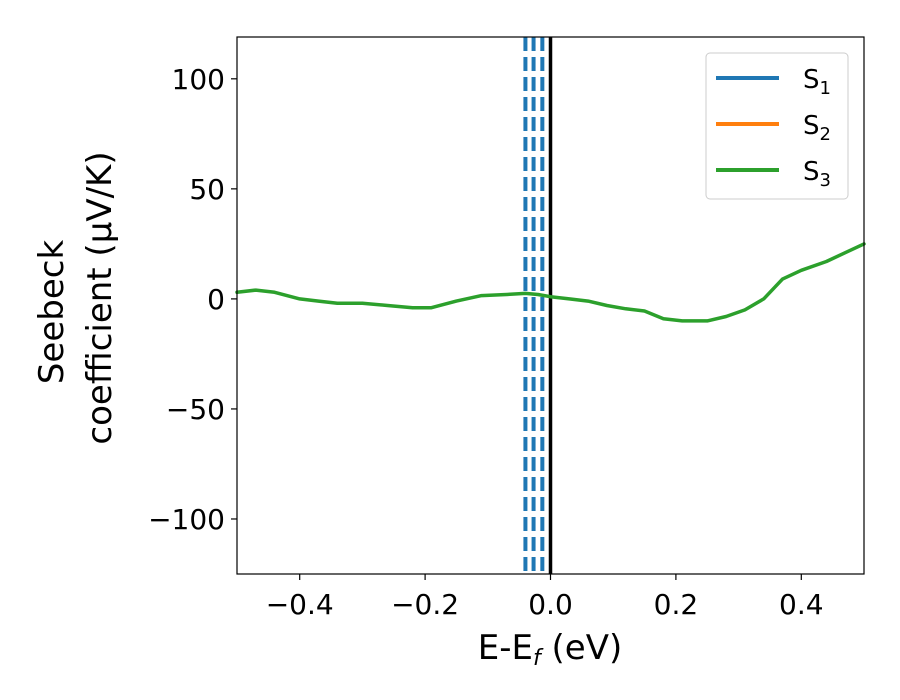  What do you see at coordinates (198, 79) in the screenshot?
I see `y-tick-label: 100` at bounding box center [198, 79].